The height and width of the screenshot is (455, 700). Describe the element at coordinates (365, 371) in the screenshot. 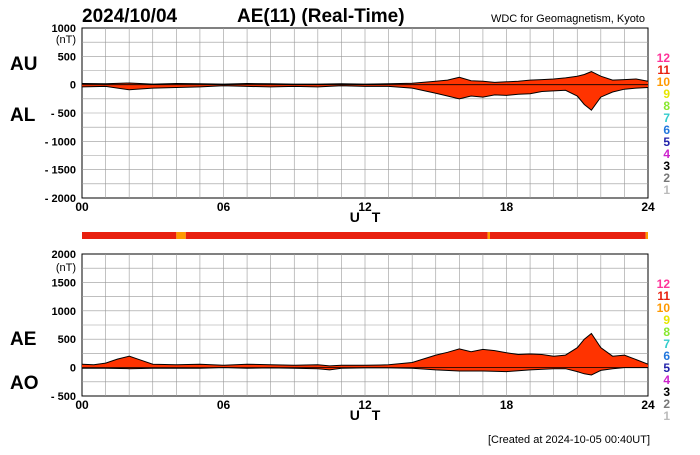

I see `ao-series-line` at that location.